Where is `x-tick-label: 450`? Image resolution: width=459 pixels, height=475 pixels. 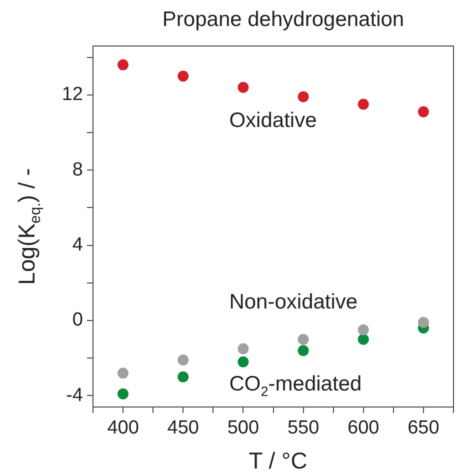
x-tick-label: 450 is located at coordinates (183, 428).